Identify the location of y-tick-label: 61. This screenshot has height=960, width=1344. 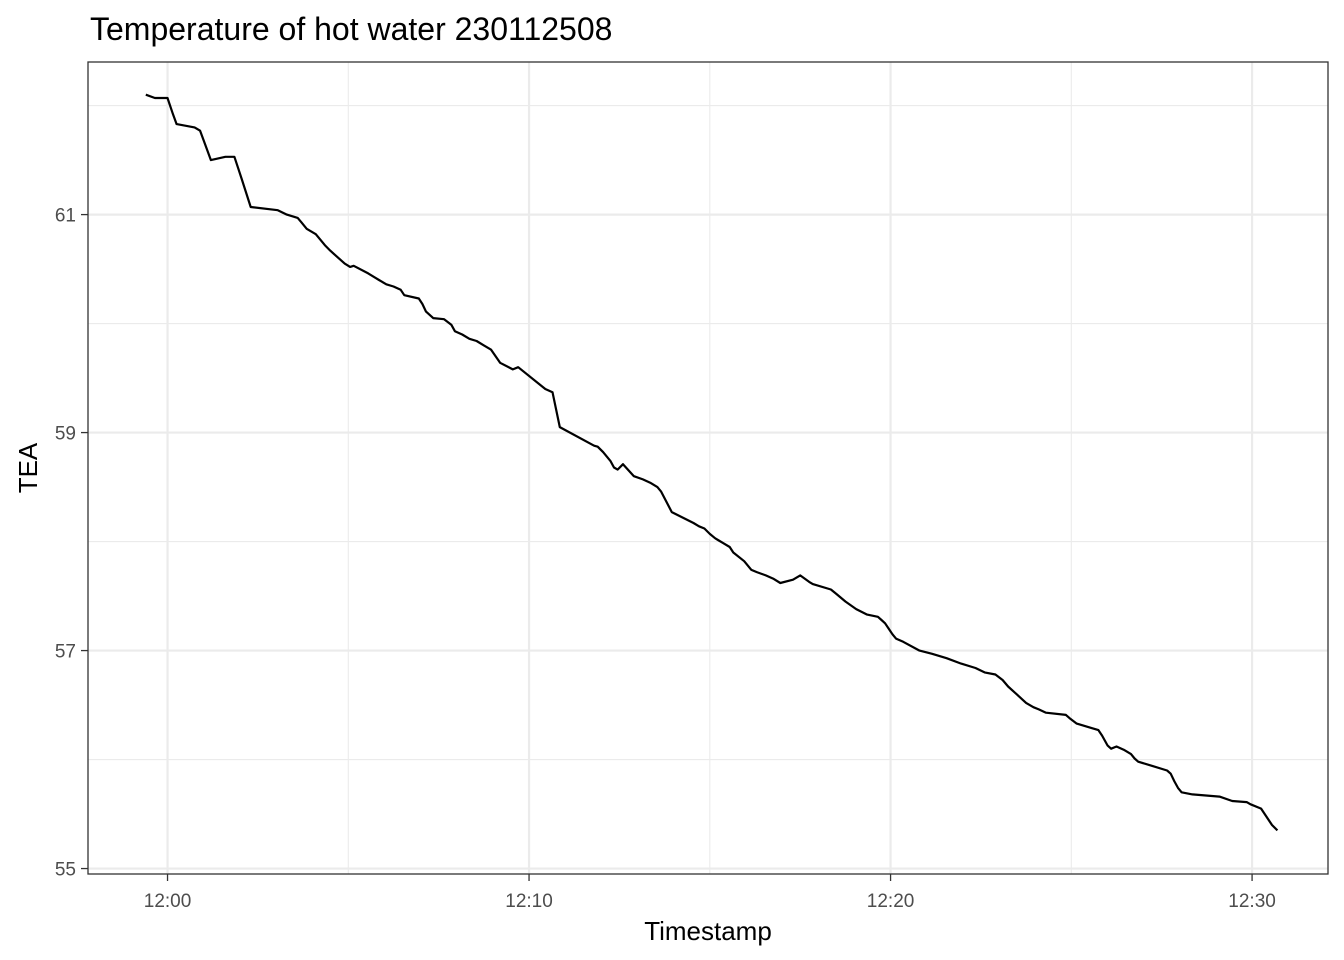
(65, 216).